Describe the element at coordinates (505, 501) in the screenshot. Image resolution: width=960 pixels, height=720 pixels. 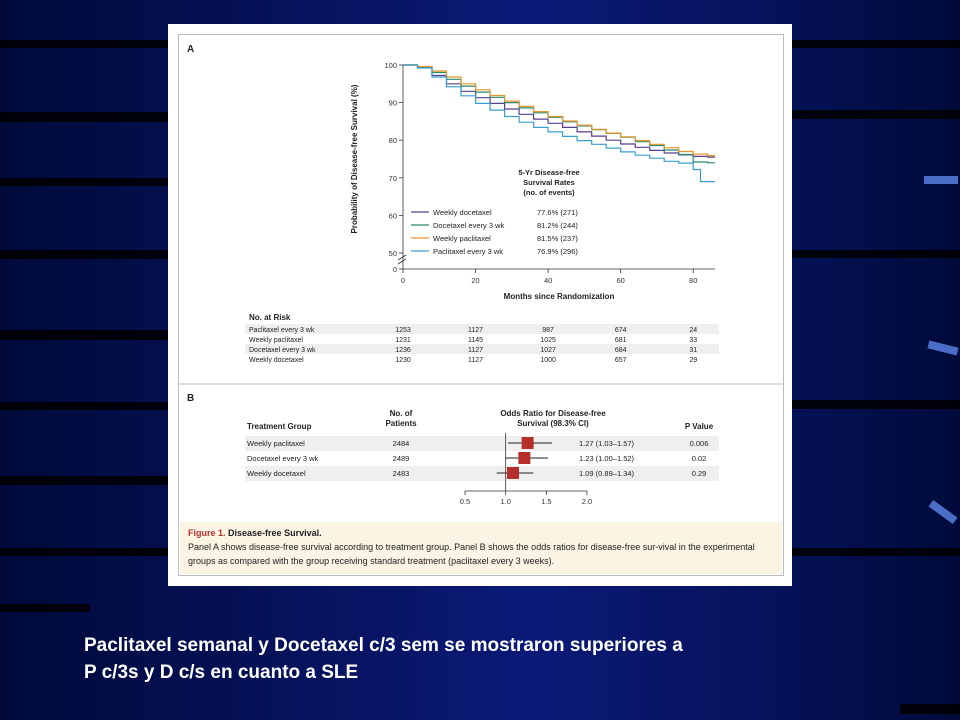
I see `forest-x-tick-label: 1.0` at that location.